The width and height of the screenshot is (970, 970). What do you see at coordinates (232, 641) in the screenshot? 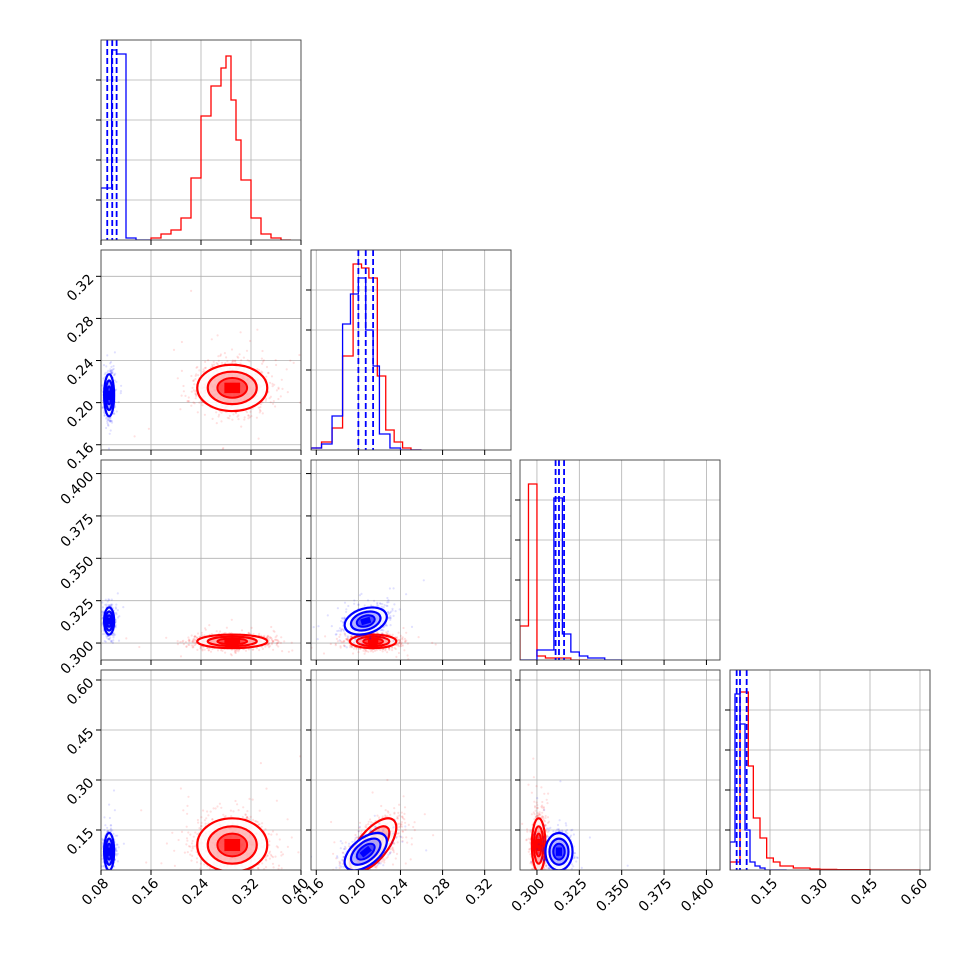
I see `red-samples-0-2-contours` at bounding box center [232, 641].